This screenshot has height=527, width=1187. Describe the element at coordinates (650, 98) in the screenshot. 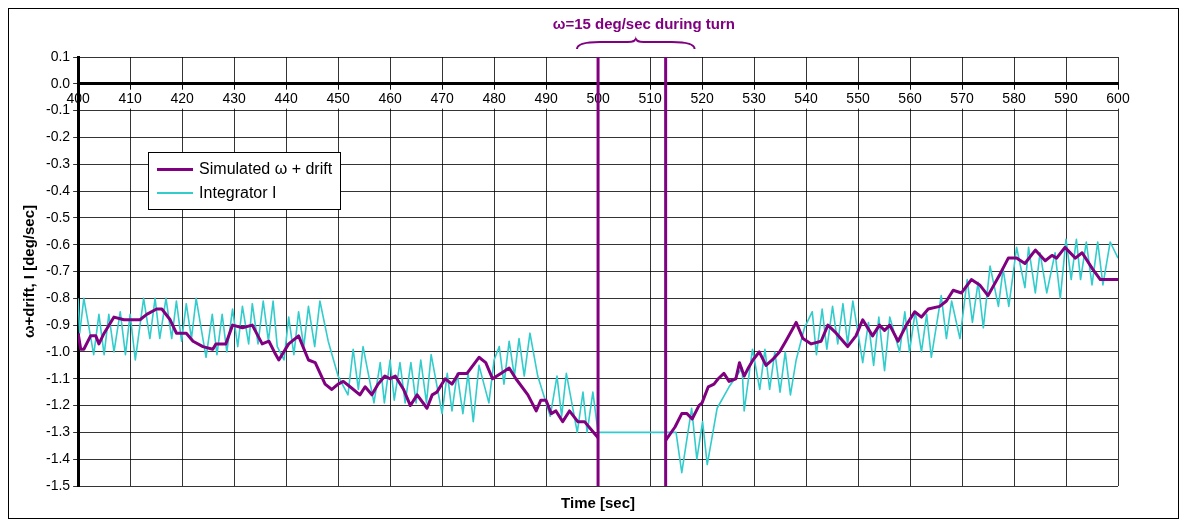

I see `x-tick-label: 510` at that location.